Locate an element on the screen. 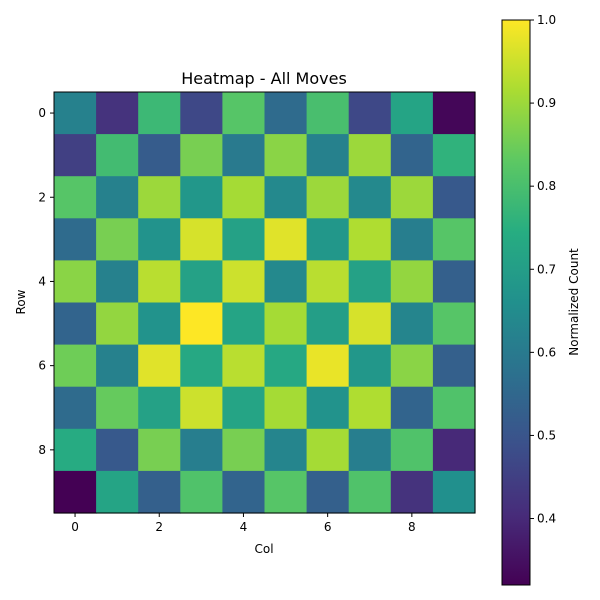 The height and width of the screenshot is (600, 600). y-axis-label: Row is located at coordinates (21, 301).